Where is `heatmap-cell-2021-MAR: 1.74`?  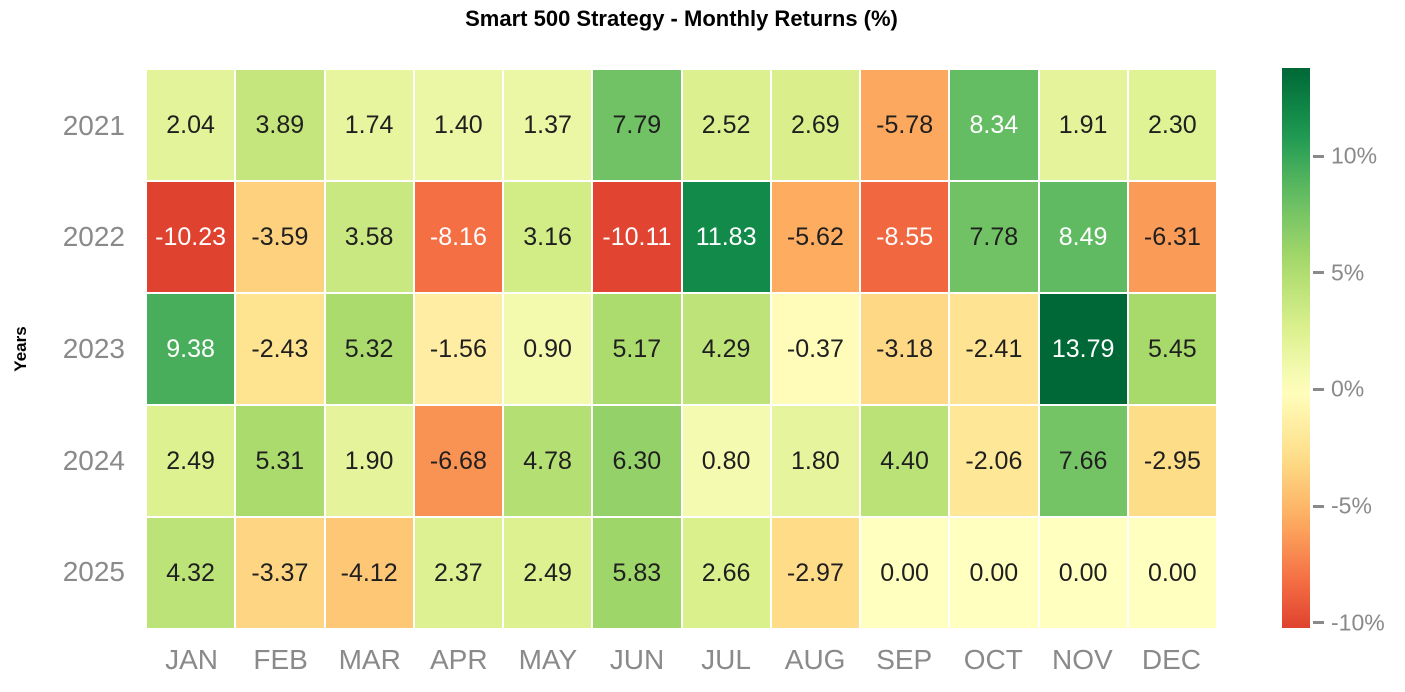
heatmap-cell-2021-MAR: 1.74 is located at coordinates (369, 125).